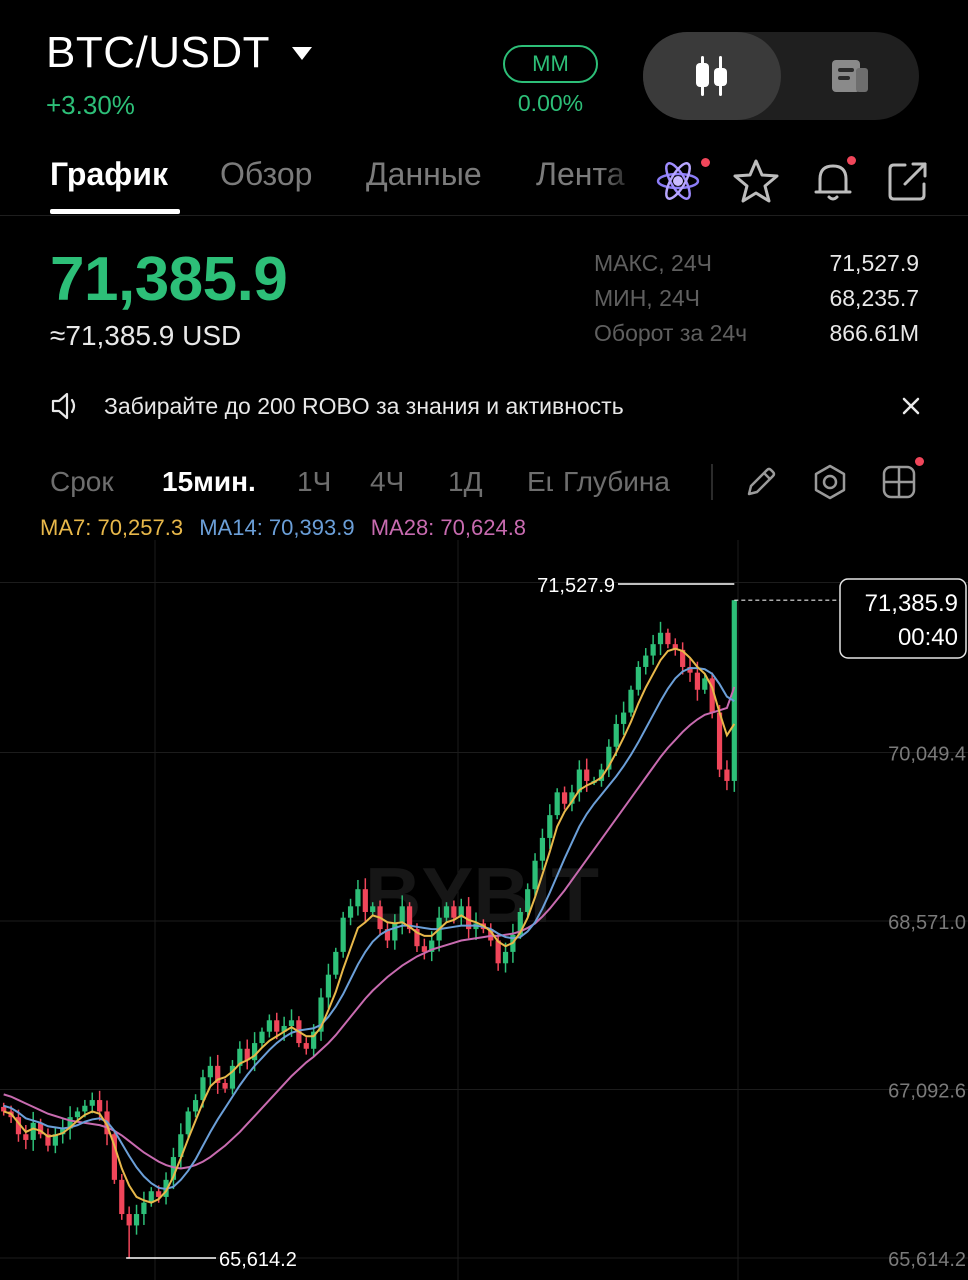  I want to click on divider, so click(712, 482).